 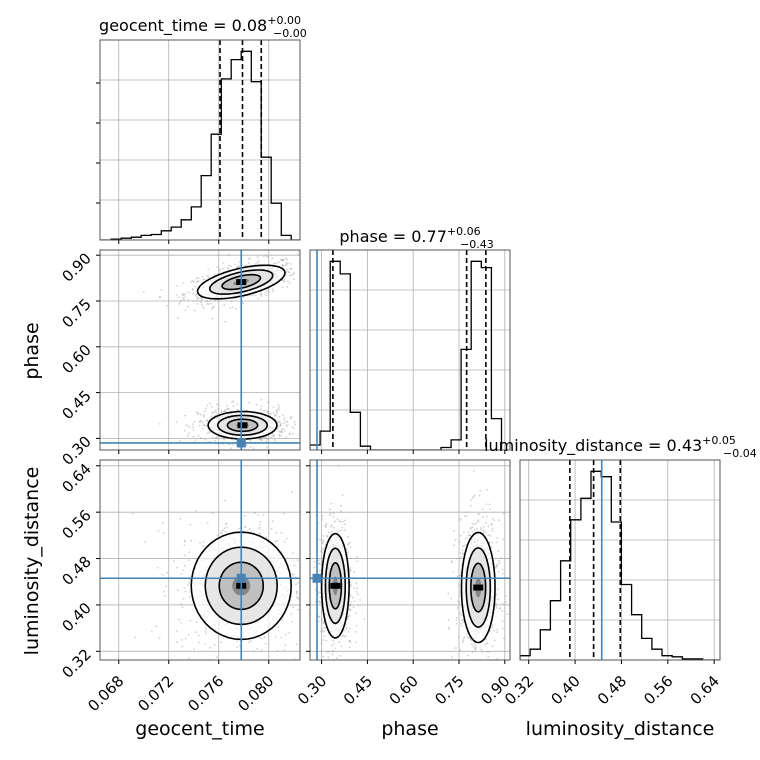 What do you see at coordinates (705, 690) in the screenshot?
I see `xtick-label-luminosity-distance-4: 0.64` at bounding box center [705, 690].